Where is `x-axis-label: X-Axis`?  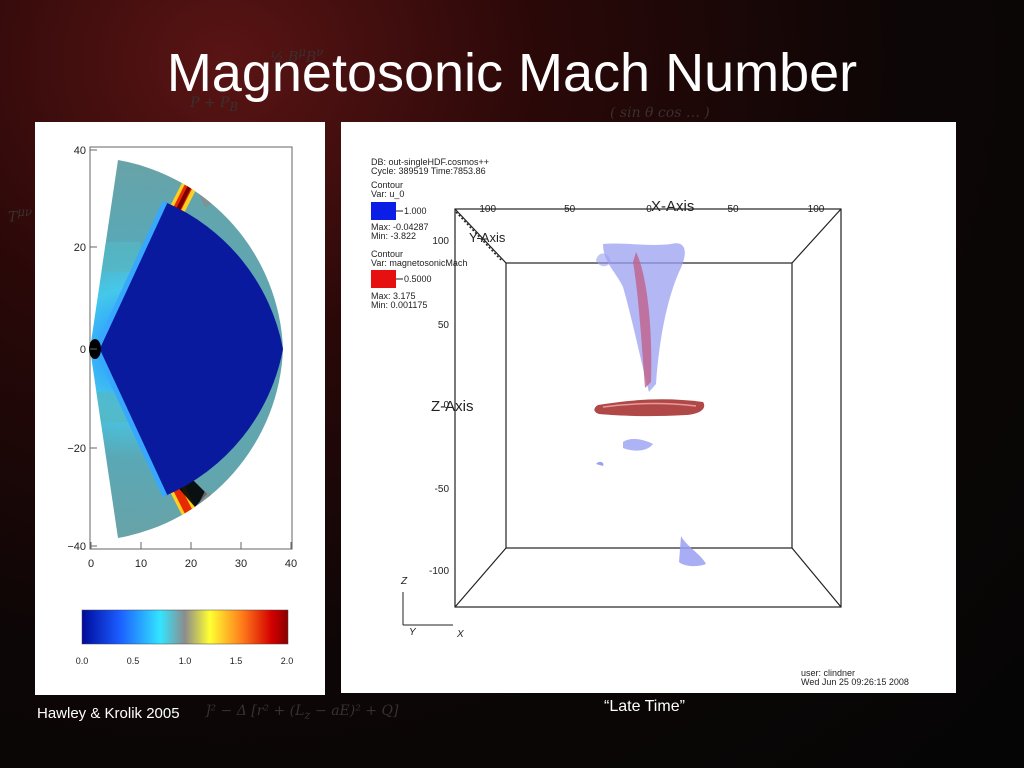
x-axis-label: X-Axis is located at coordinates (672, 206).